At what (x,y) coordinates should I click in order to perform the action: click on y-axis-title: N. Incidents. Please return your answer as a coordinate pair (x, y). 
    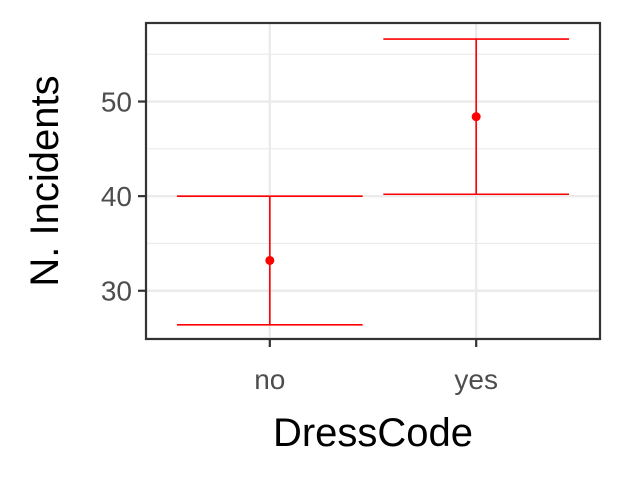
    Looking at the image, I should click on (45, 180).